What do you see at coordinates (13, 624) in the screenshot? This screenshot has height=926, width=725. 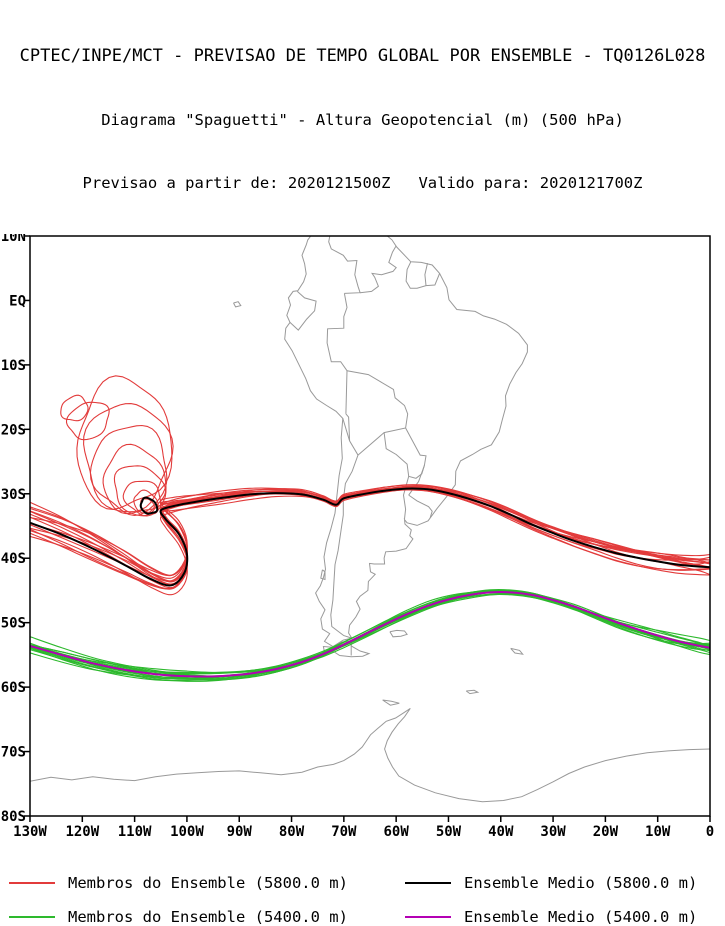 I see `svg-text: 50S` at bounding box center [13, 624].